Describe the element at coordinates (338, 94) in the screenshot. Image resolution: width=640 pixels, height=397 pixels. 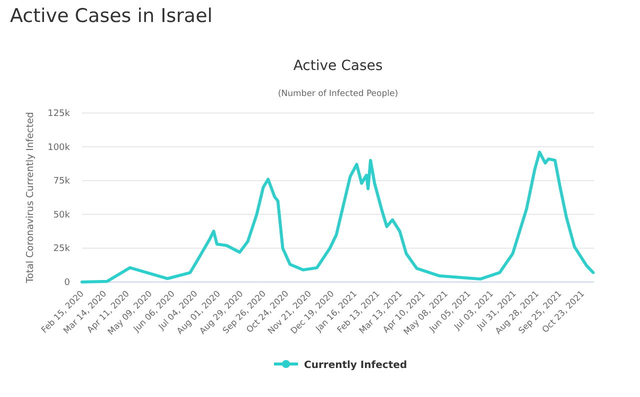
I see `chart-subtitle: (Number of Infected People)` at that location.